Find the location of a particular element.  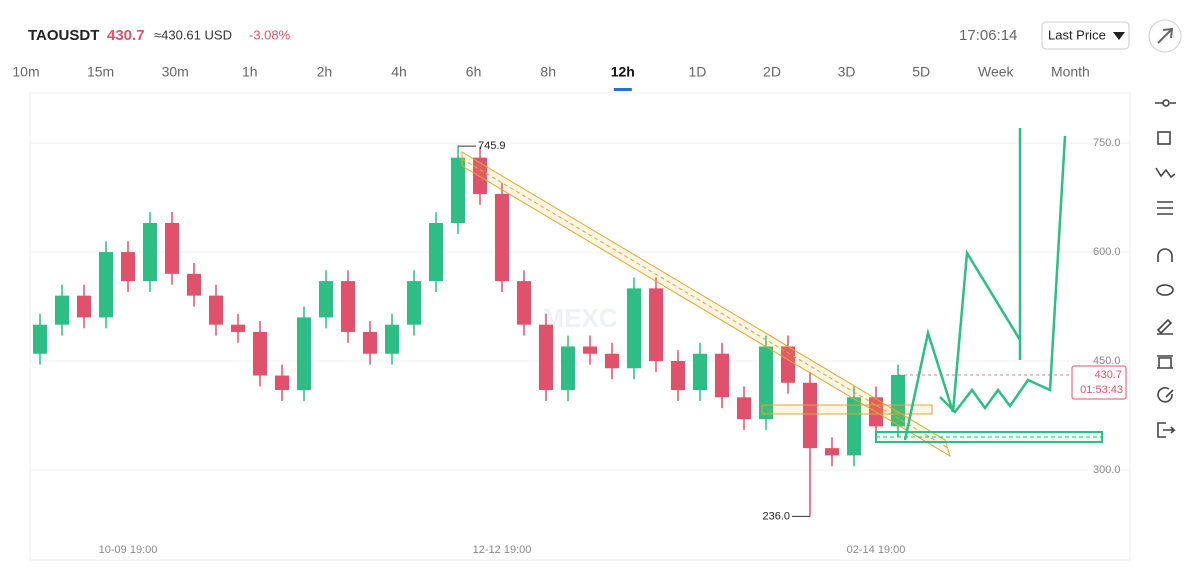

annotation-label: 236.0 is located at coordinates (776, 516).